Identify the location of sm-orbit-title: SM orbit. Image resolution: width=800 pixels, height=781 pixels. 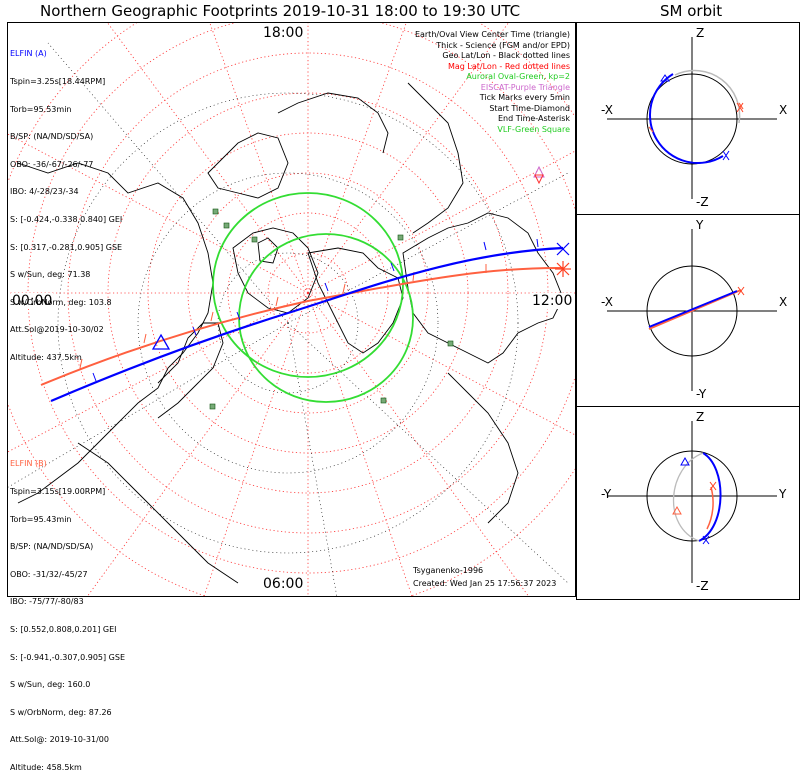
(691, 11).